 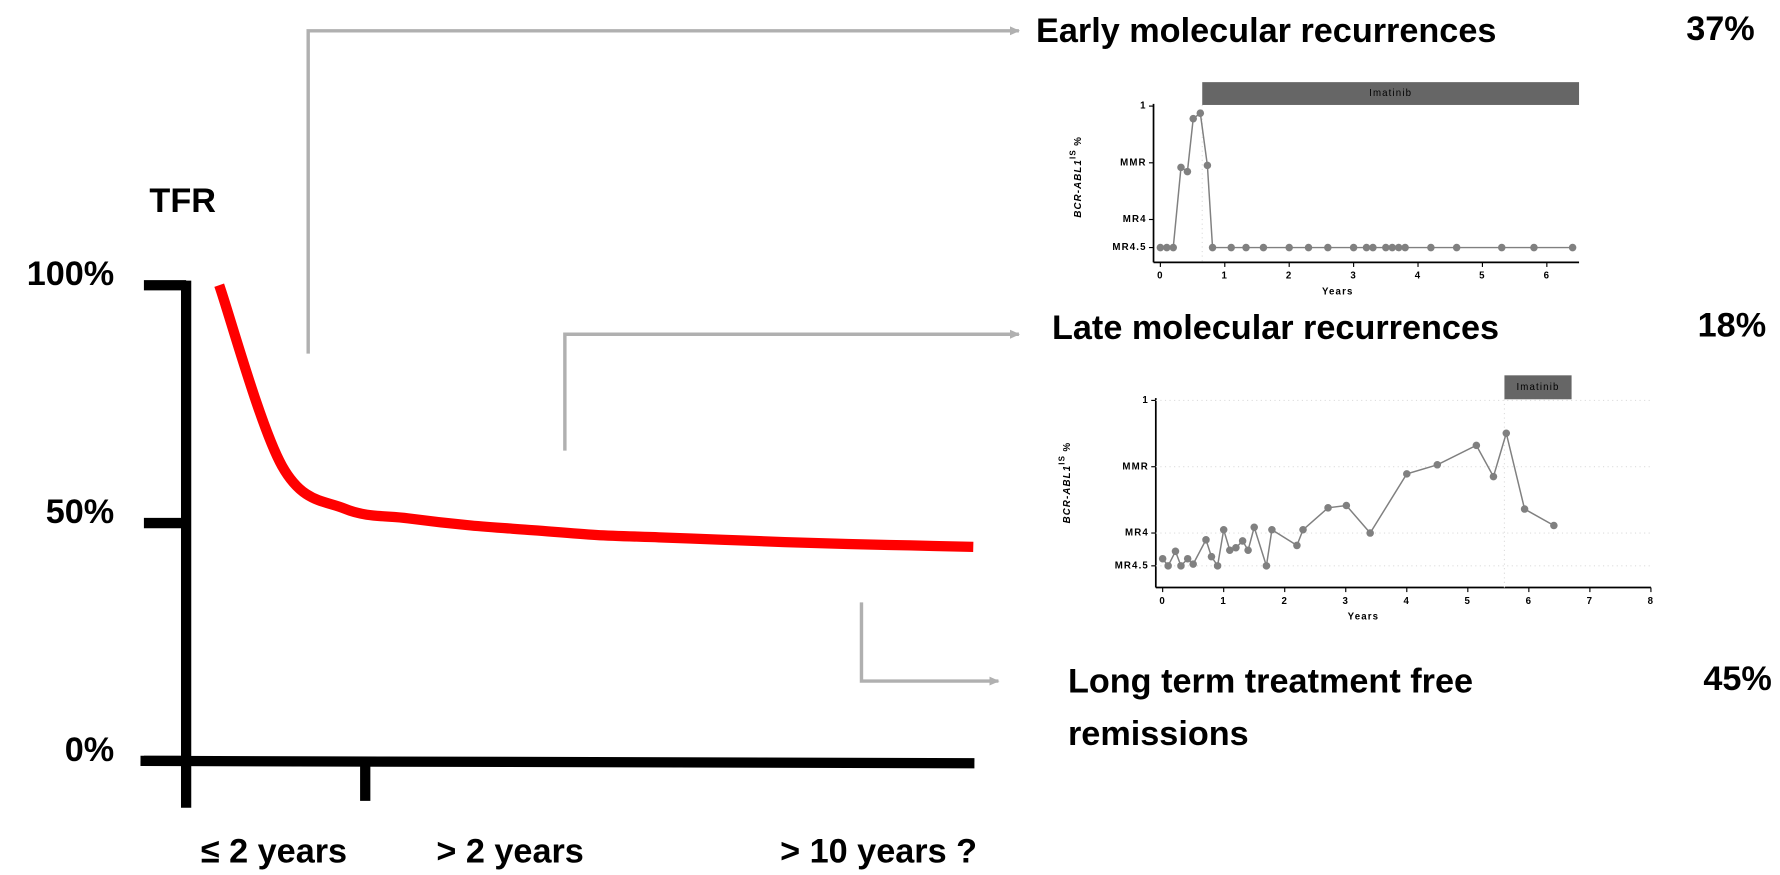 I want to click on x-axis, so click(x=557, y=762).